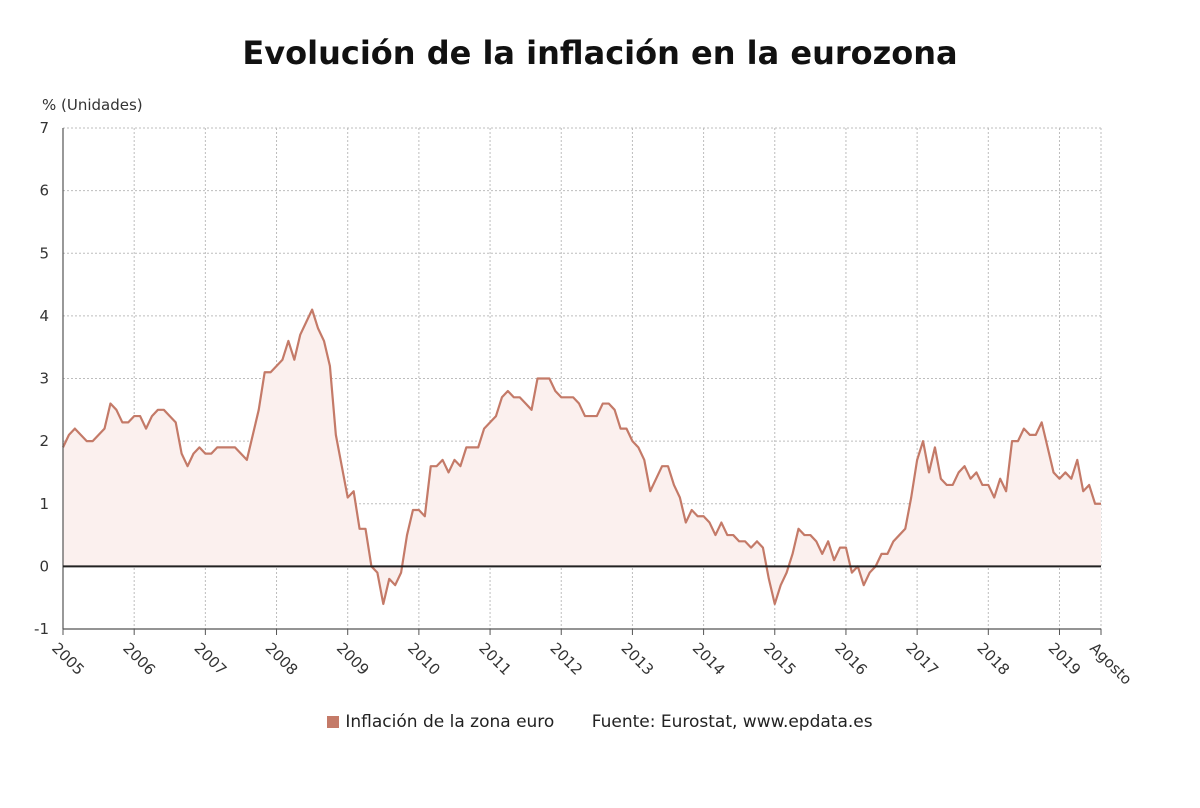  Describe the element at coordinates (44, 253) in the screenshot. I see `y-tick-label: 5` at that location.